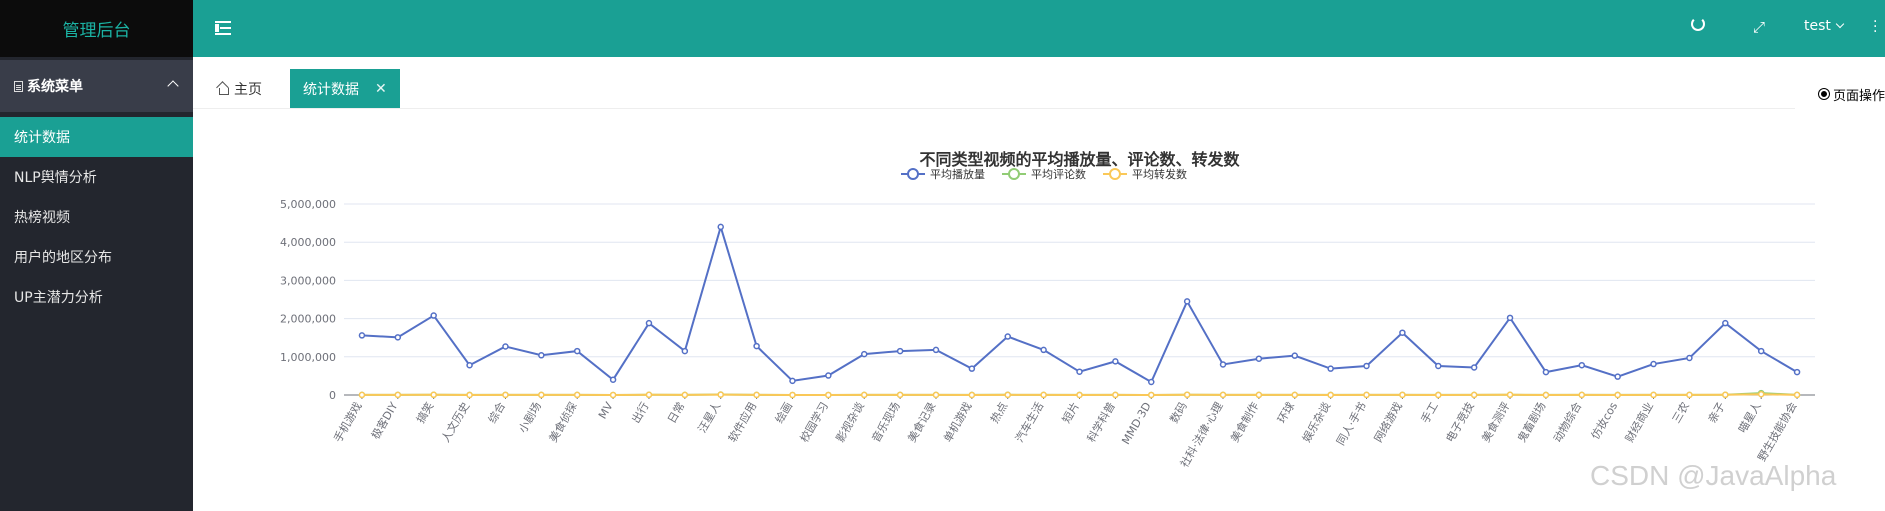 The image size is (1885, 511). Describe the element at coordinates (1029, 422) in the screenshot. I see `x-tick-label-19: 汽车生活` at that location.